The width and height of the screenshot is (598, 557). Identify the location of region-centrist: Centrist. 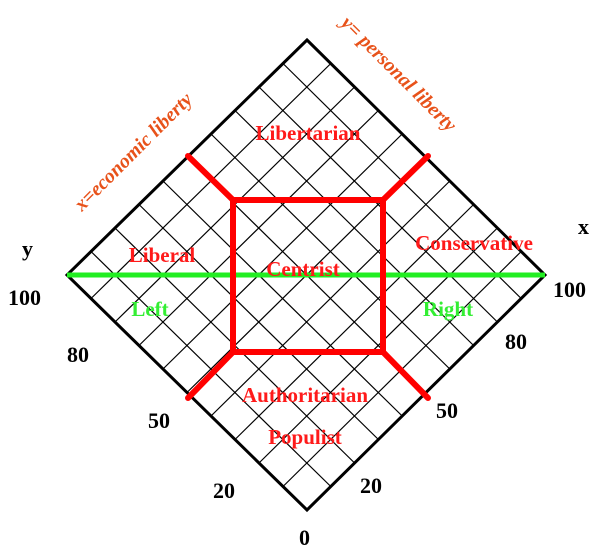
(302, 269).